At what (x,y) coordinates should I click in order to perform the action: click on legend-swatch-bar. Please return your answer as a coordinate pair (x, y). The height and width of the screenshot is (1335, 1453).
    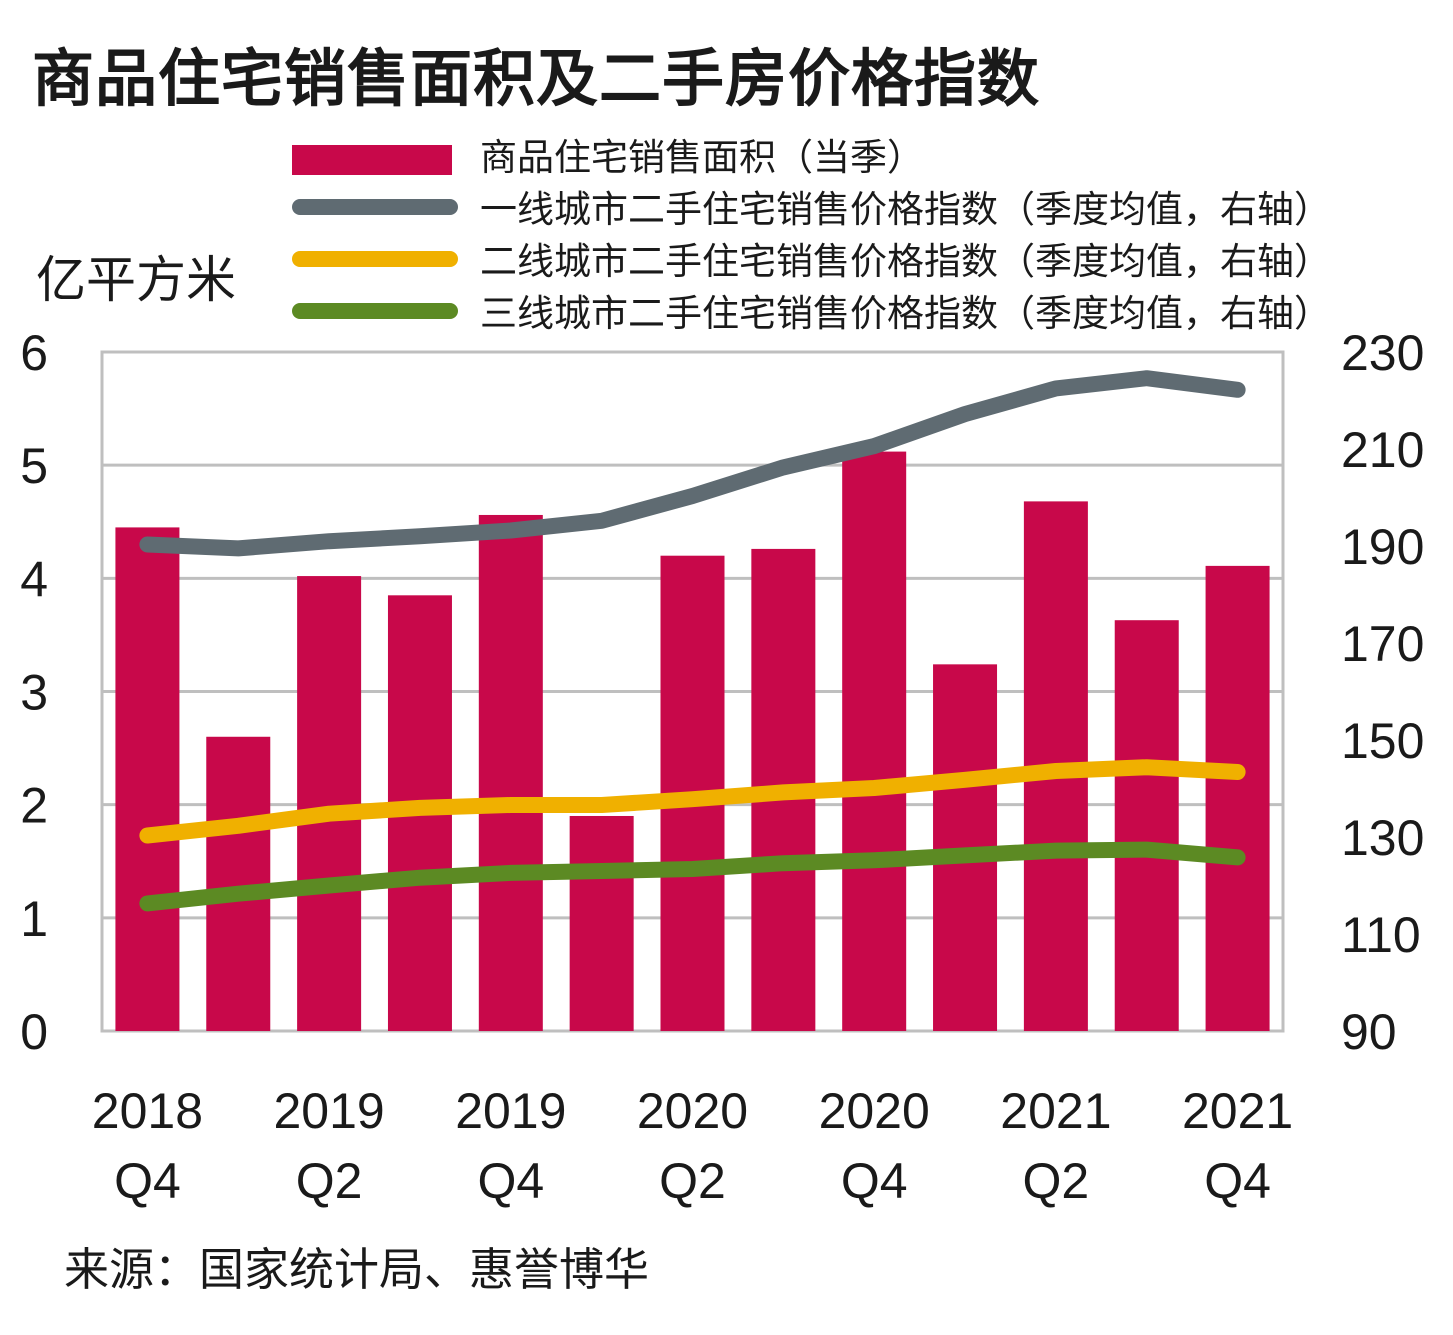
    Looking at the image, I should click on (372, 160).